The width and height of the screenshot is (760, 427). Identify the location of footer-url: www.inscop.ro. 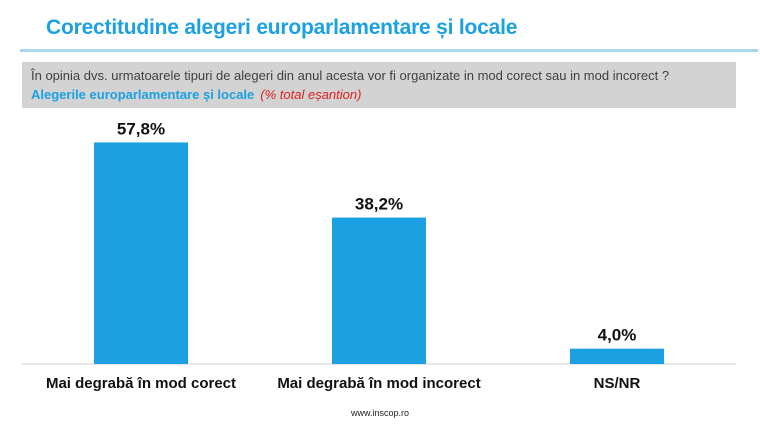
(380, 413).